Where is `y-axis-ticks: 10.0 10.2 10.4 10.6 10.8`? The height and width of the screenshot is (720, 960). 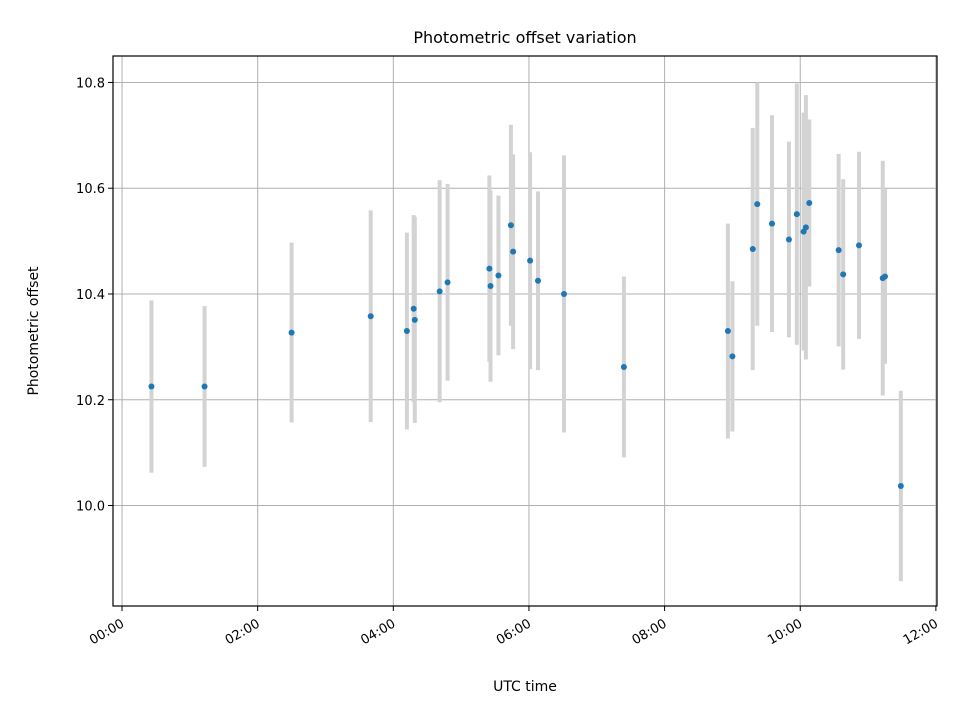
y-axis-ticks: 10.0 10.2 10.4 10.6 10.8 is located at coordinates (94, 295).